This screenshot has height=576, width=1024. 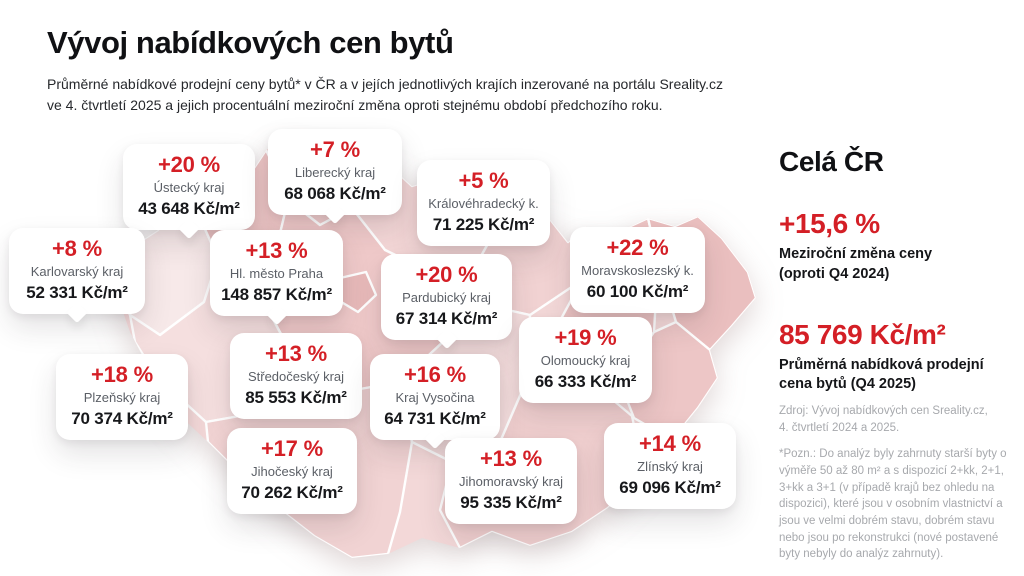 What do you see at coordinates (862, 334) in the screenshot?
I see `summary-price-value: 85 769 Kč/m²` at bounding box center [862, 334].